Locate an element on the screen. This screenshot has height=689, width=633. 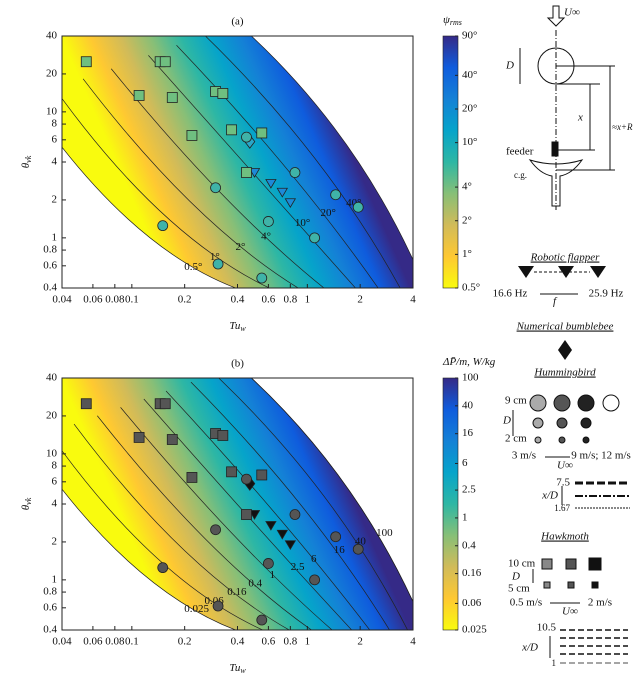
contour-label: 2.5 is located at coordinates (298, 567).